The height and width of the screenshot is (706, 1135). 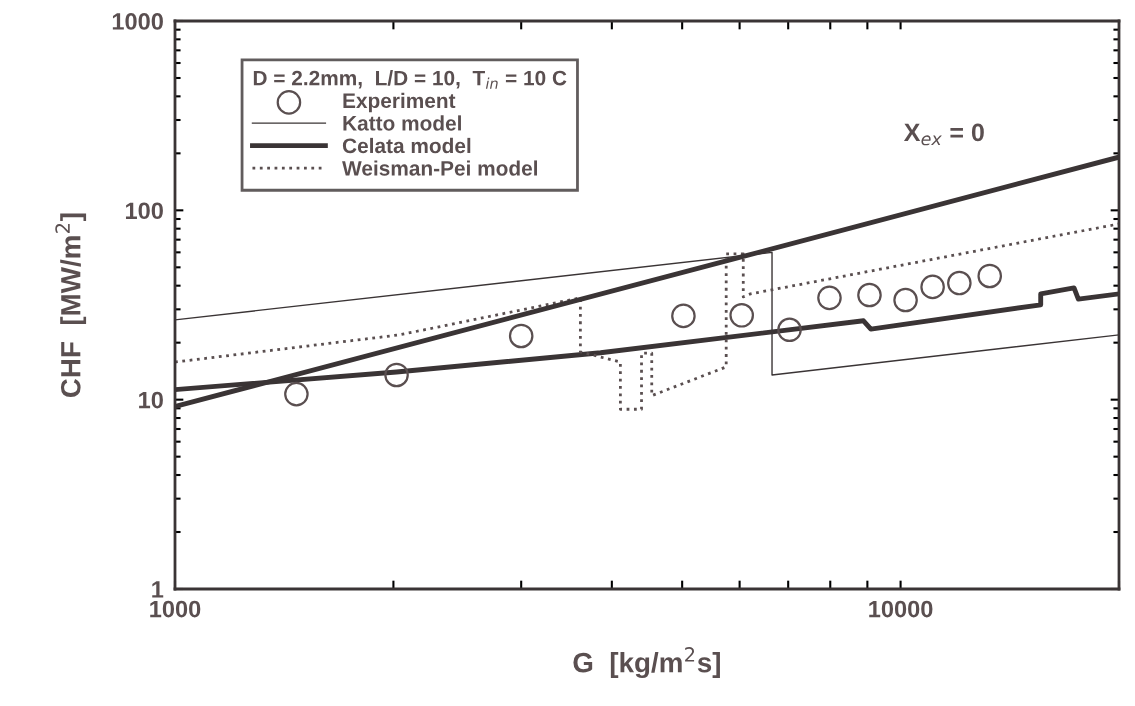 I want to click on y-tick-label: 100, so click(x=144, y=211).